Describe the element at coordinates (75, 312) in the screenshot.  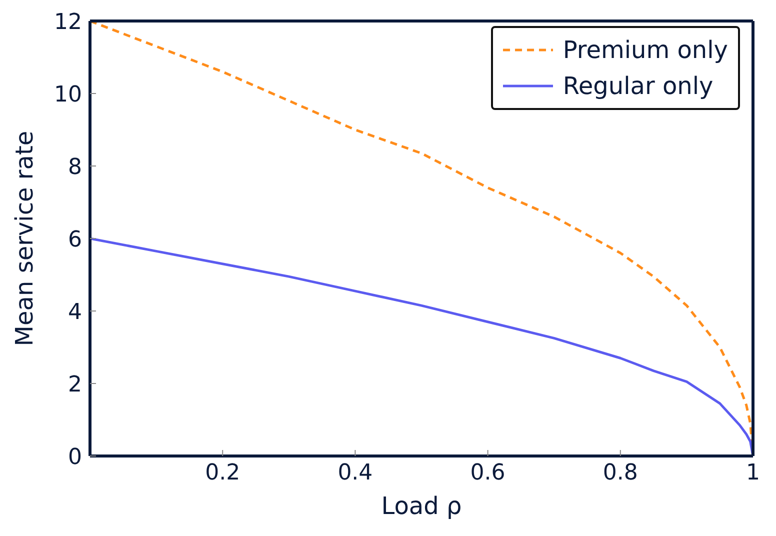
I see `y-tick-label: 4` at that location.